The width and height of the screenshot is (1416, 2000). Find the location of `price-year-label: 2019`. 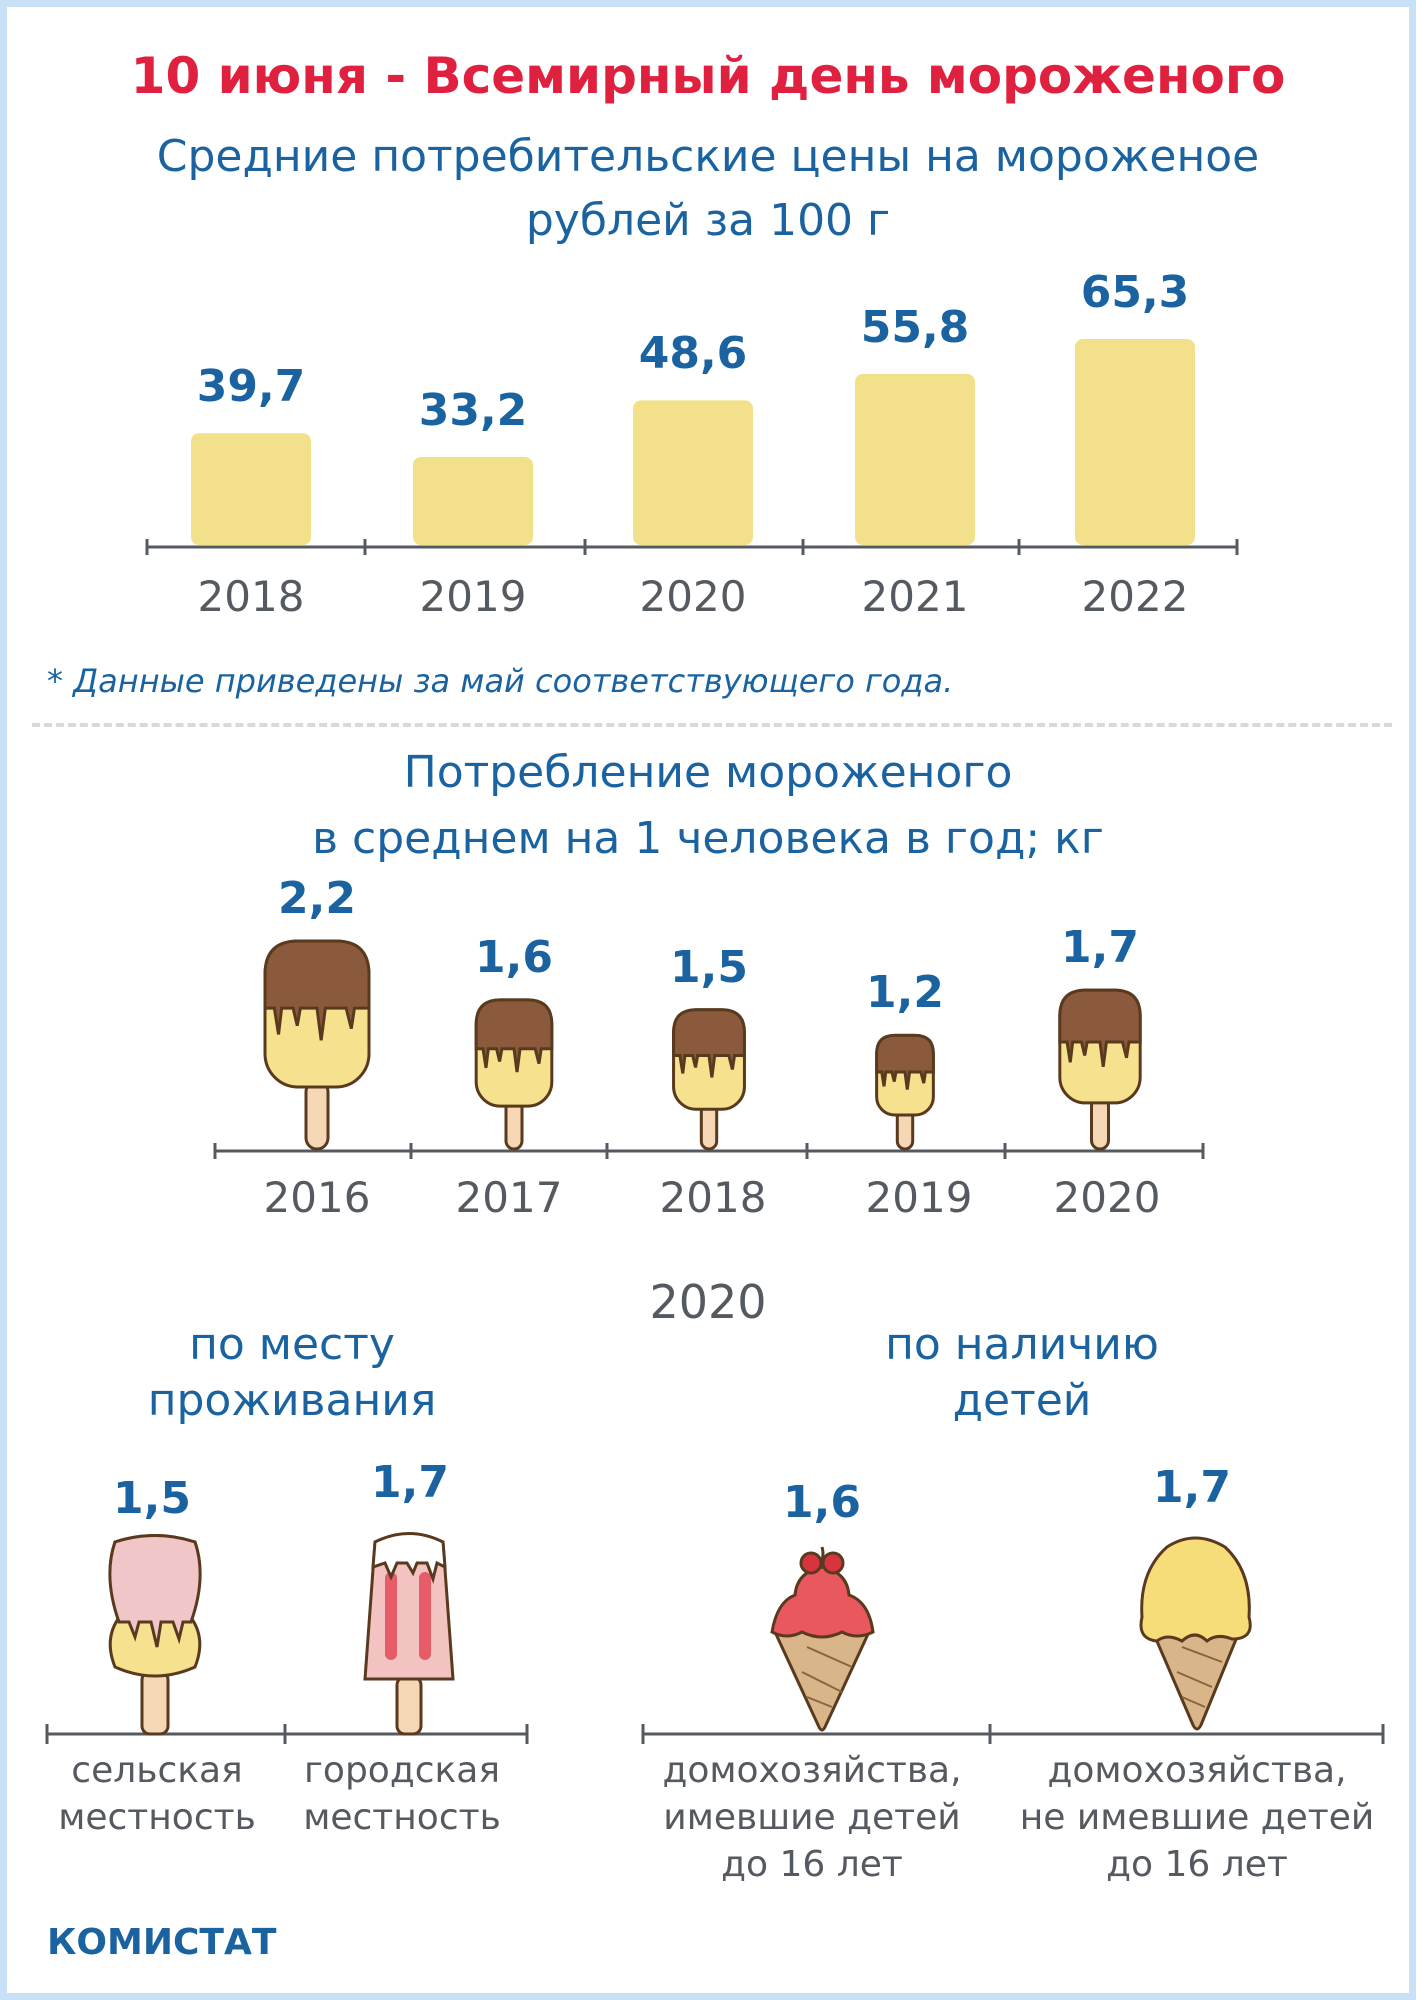

price-year-label: 2019 is located at coordinates (473, 596).